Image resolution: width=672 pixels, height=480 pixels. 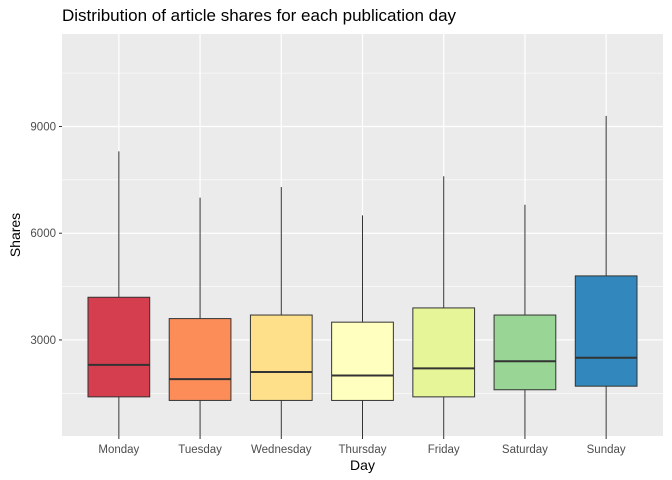 I want to click on x-tick-label-sunday: Sunday, so click(x=606, y=450).